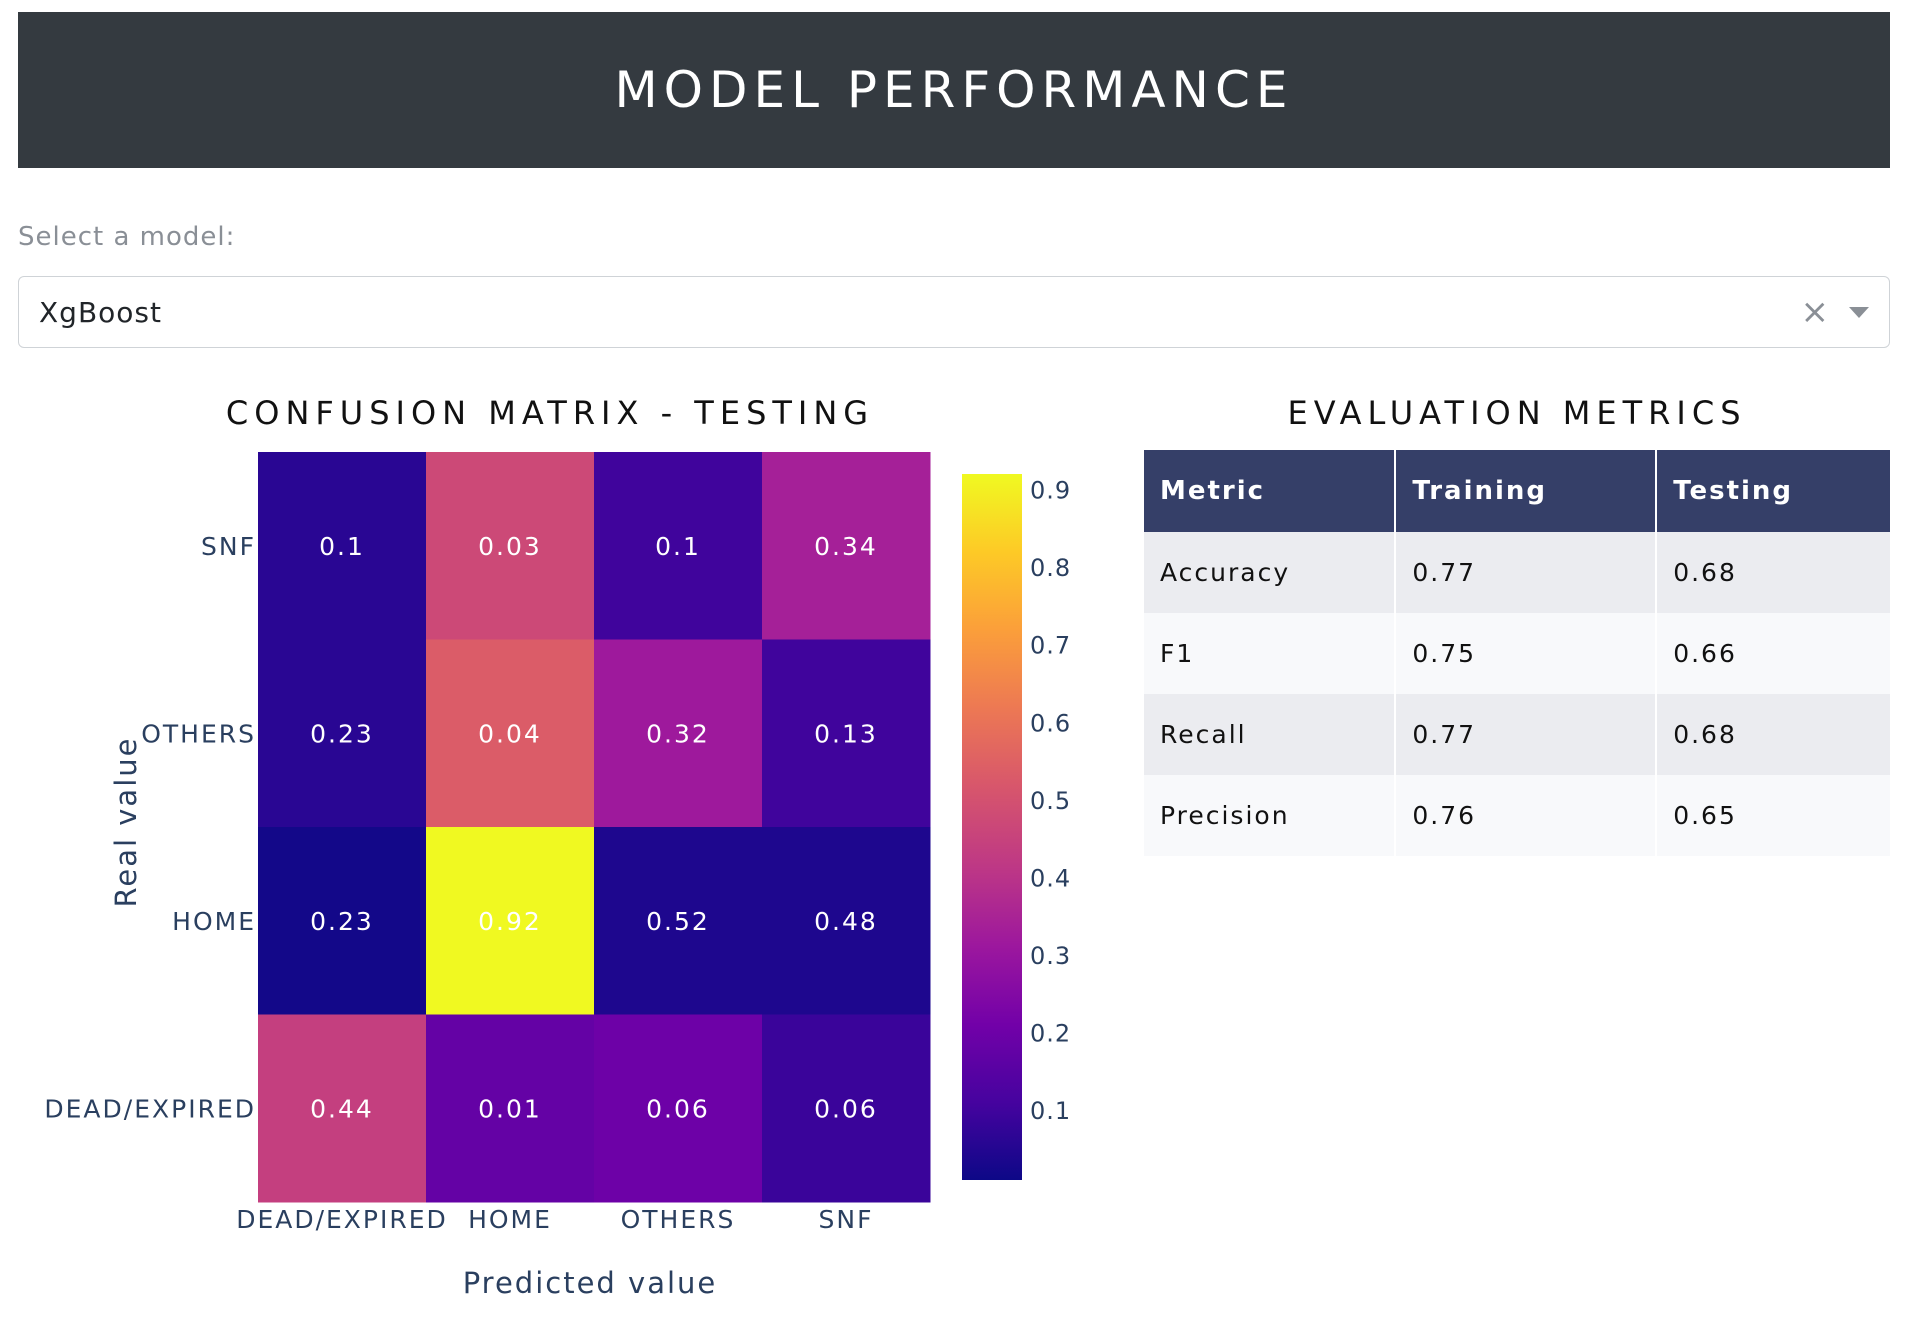  What do you see at coordinates (1270, 815) in the screenshot?
I see `metric-name-cell: Precision` at bounding box center [1270, 815].